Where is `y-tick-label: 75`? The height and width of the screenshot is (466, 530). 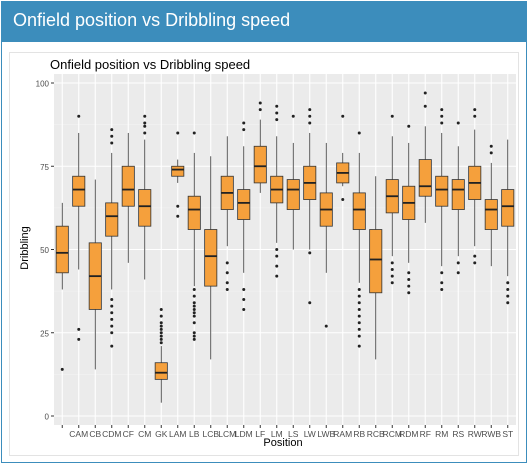
y-tick-label: 75 is located at coordinates (44, 167).